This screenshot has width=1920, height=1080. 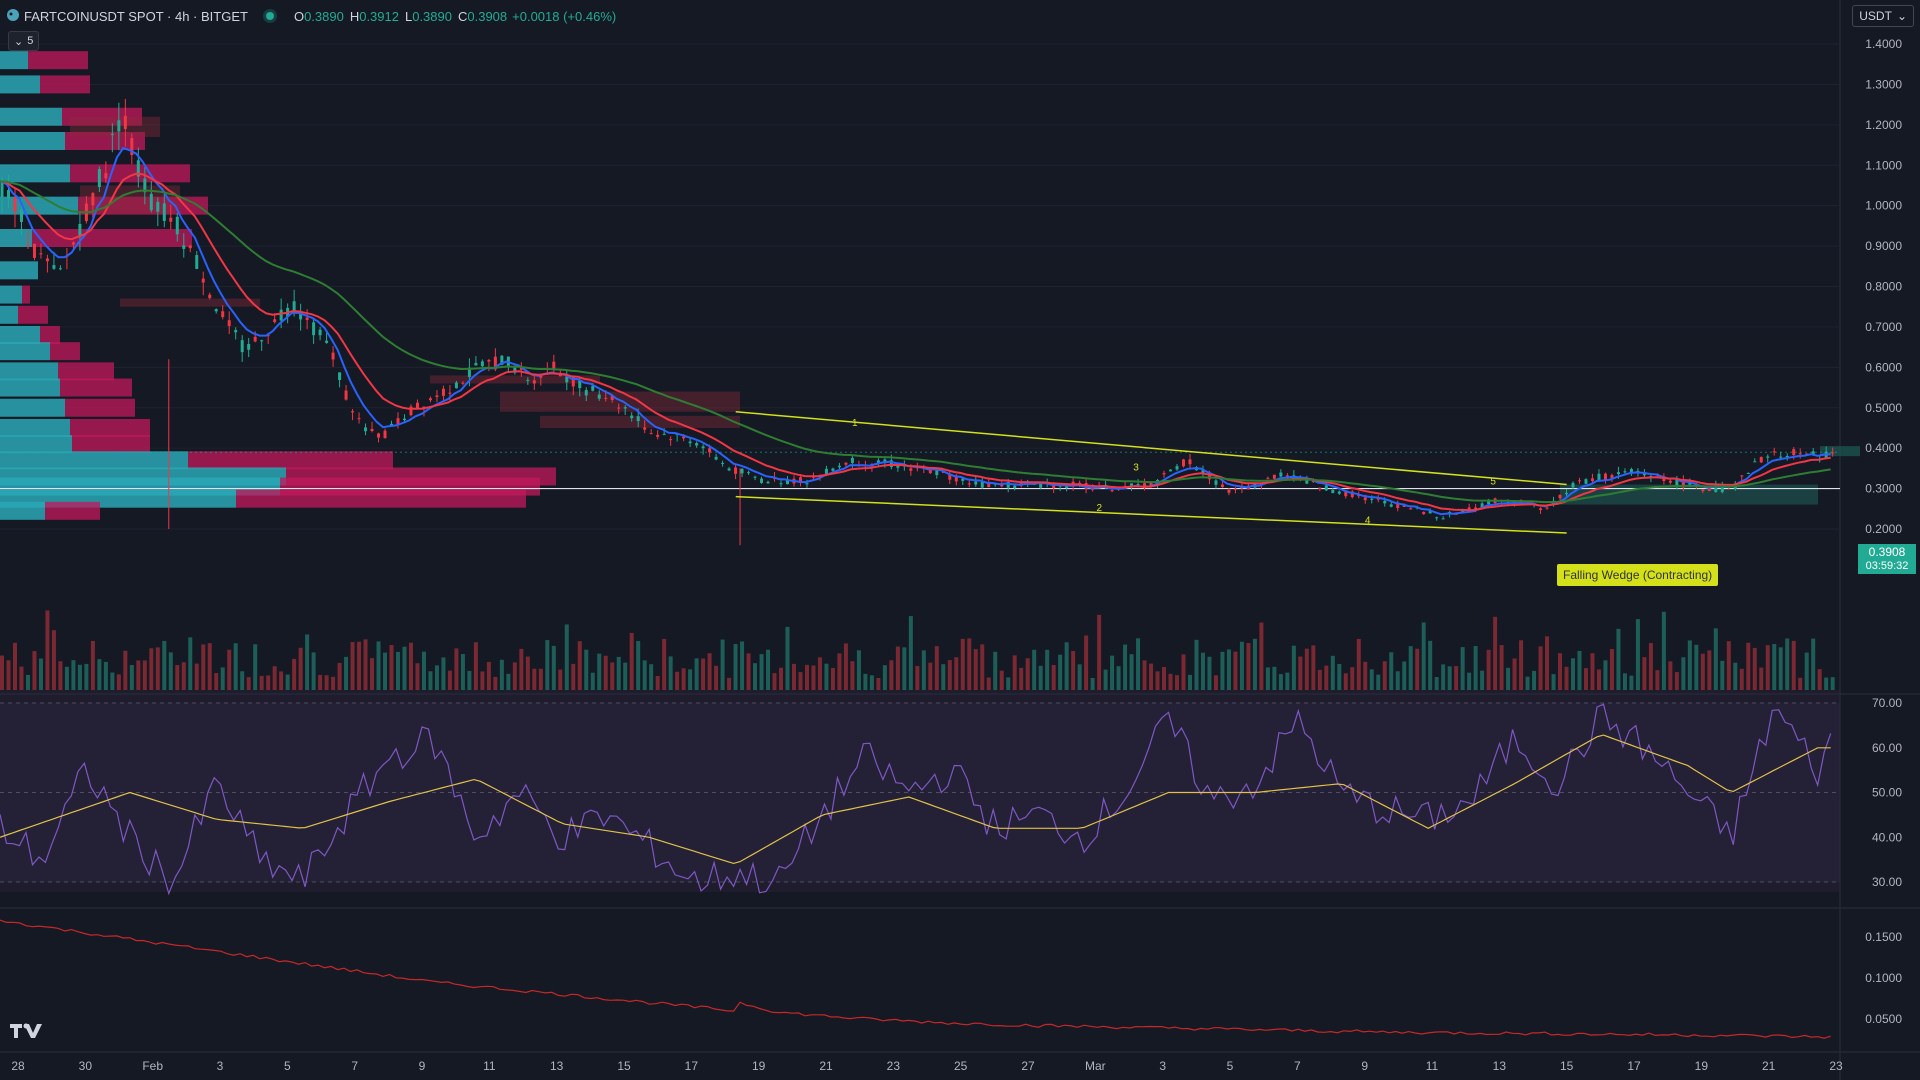 I want to click on time-tick-label: 3, so click(x=220, y=1066).